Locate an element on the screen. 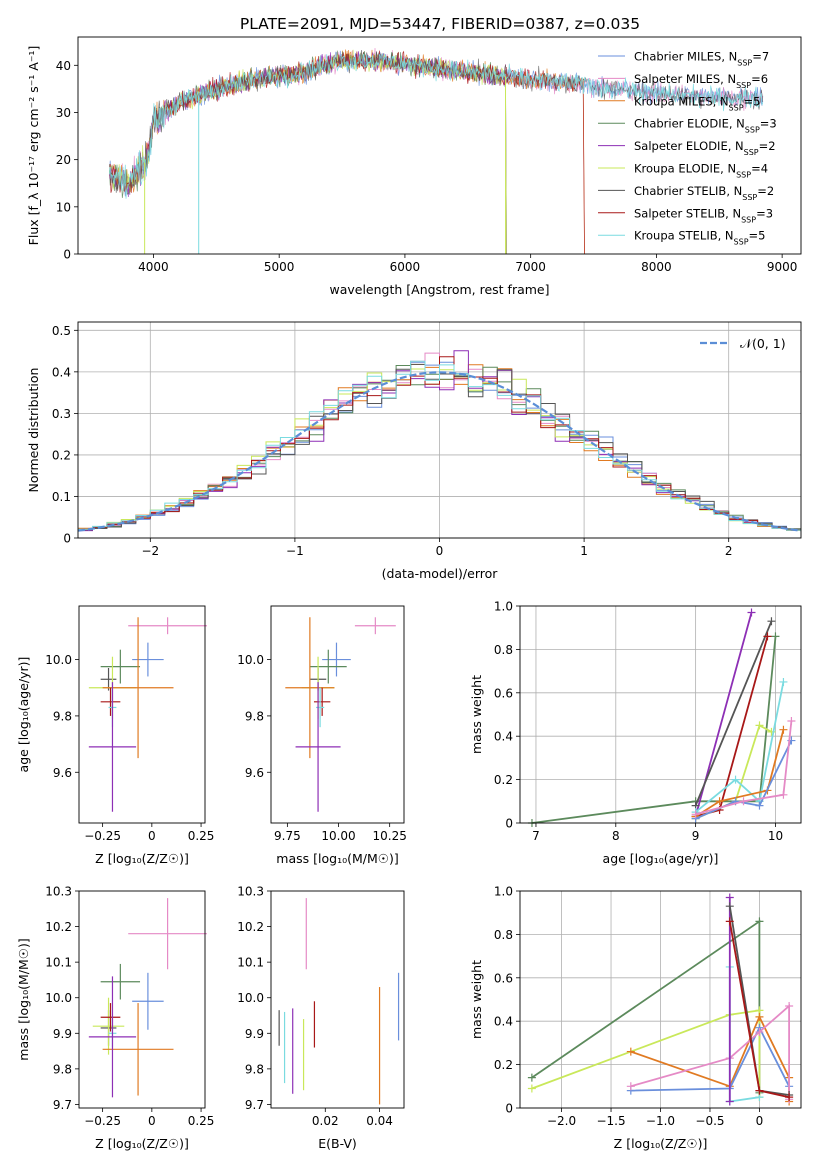  legend-label: Kroupa STELIB, NSSP=5 is located at coordinates (699, 238).